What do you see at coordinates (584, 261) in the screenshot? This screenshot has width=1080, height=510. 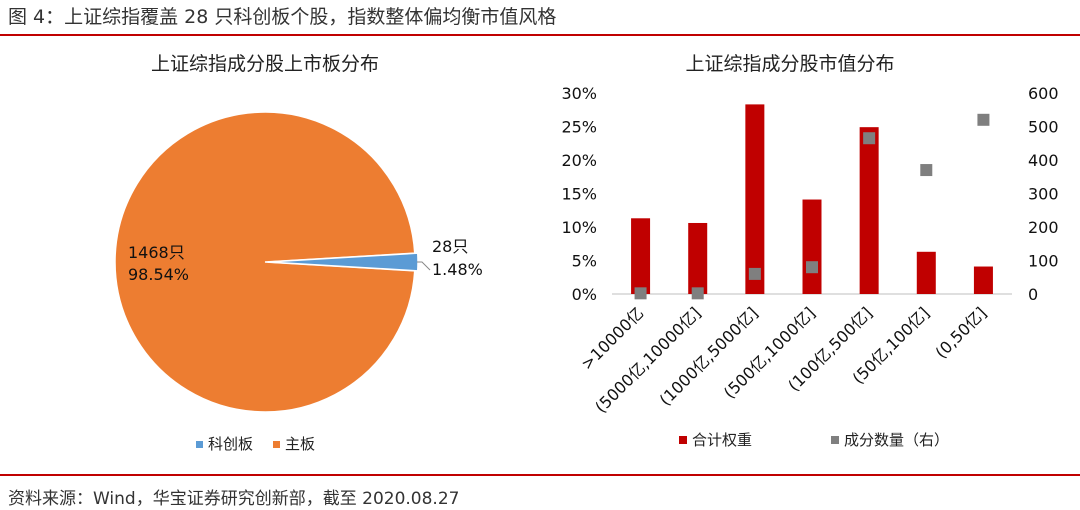 I see `y-left-tick-label: 5%` at bounding box center [584, 261].